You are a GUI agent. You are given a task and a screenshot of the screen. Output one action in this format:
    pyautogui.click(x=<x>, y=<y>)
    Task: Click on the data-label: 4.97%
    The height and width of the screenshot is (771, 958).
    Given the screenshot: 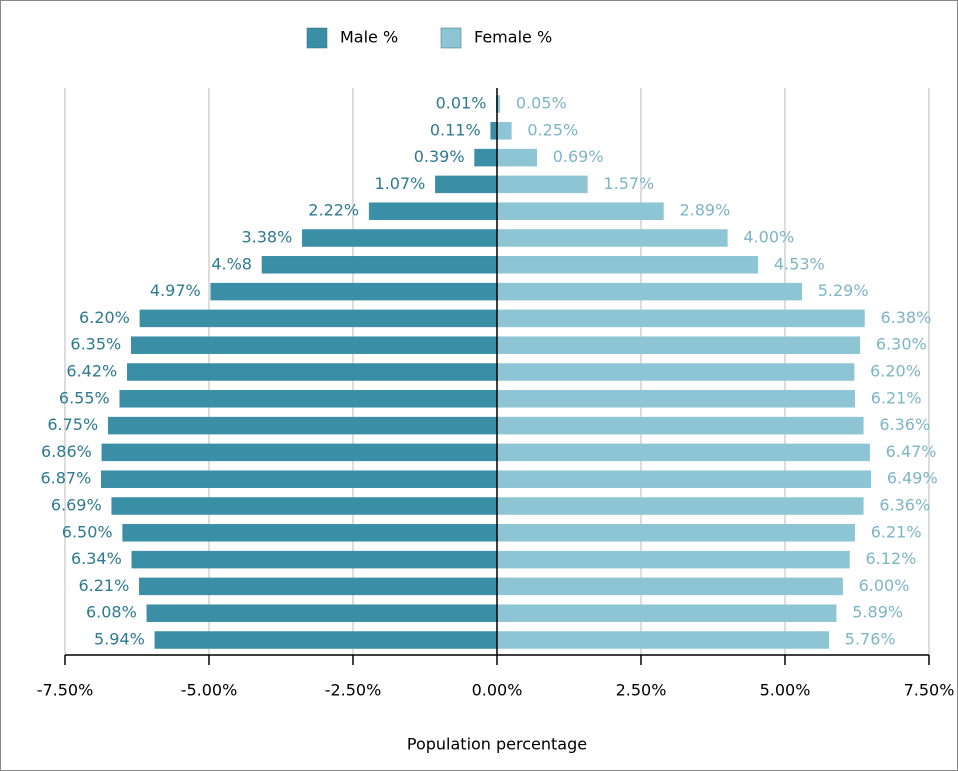 What is the action you would take?
    pyautogui.click(x=175, y=290)
    